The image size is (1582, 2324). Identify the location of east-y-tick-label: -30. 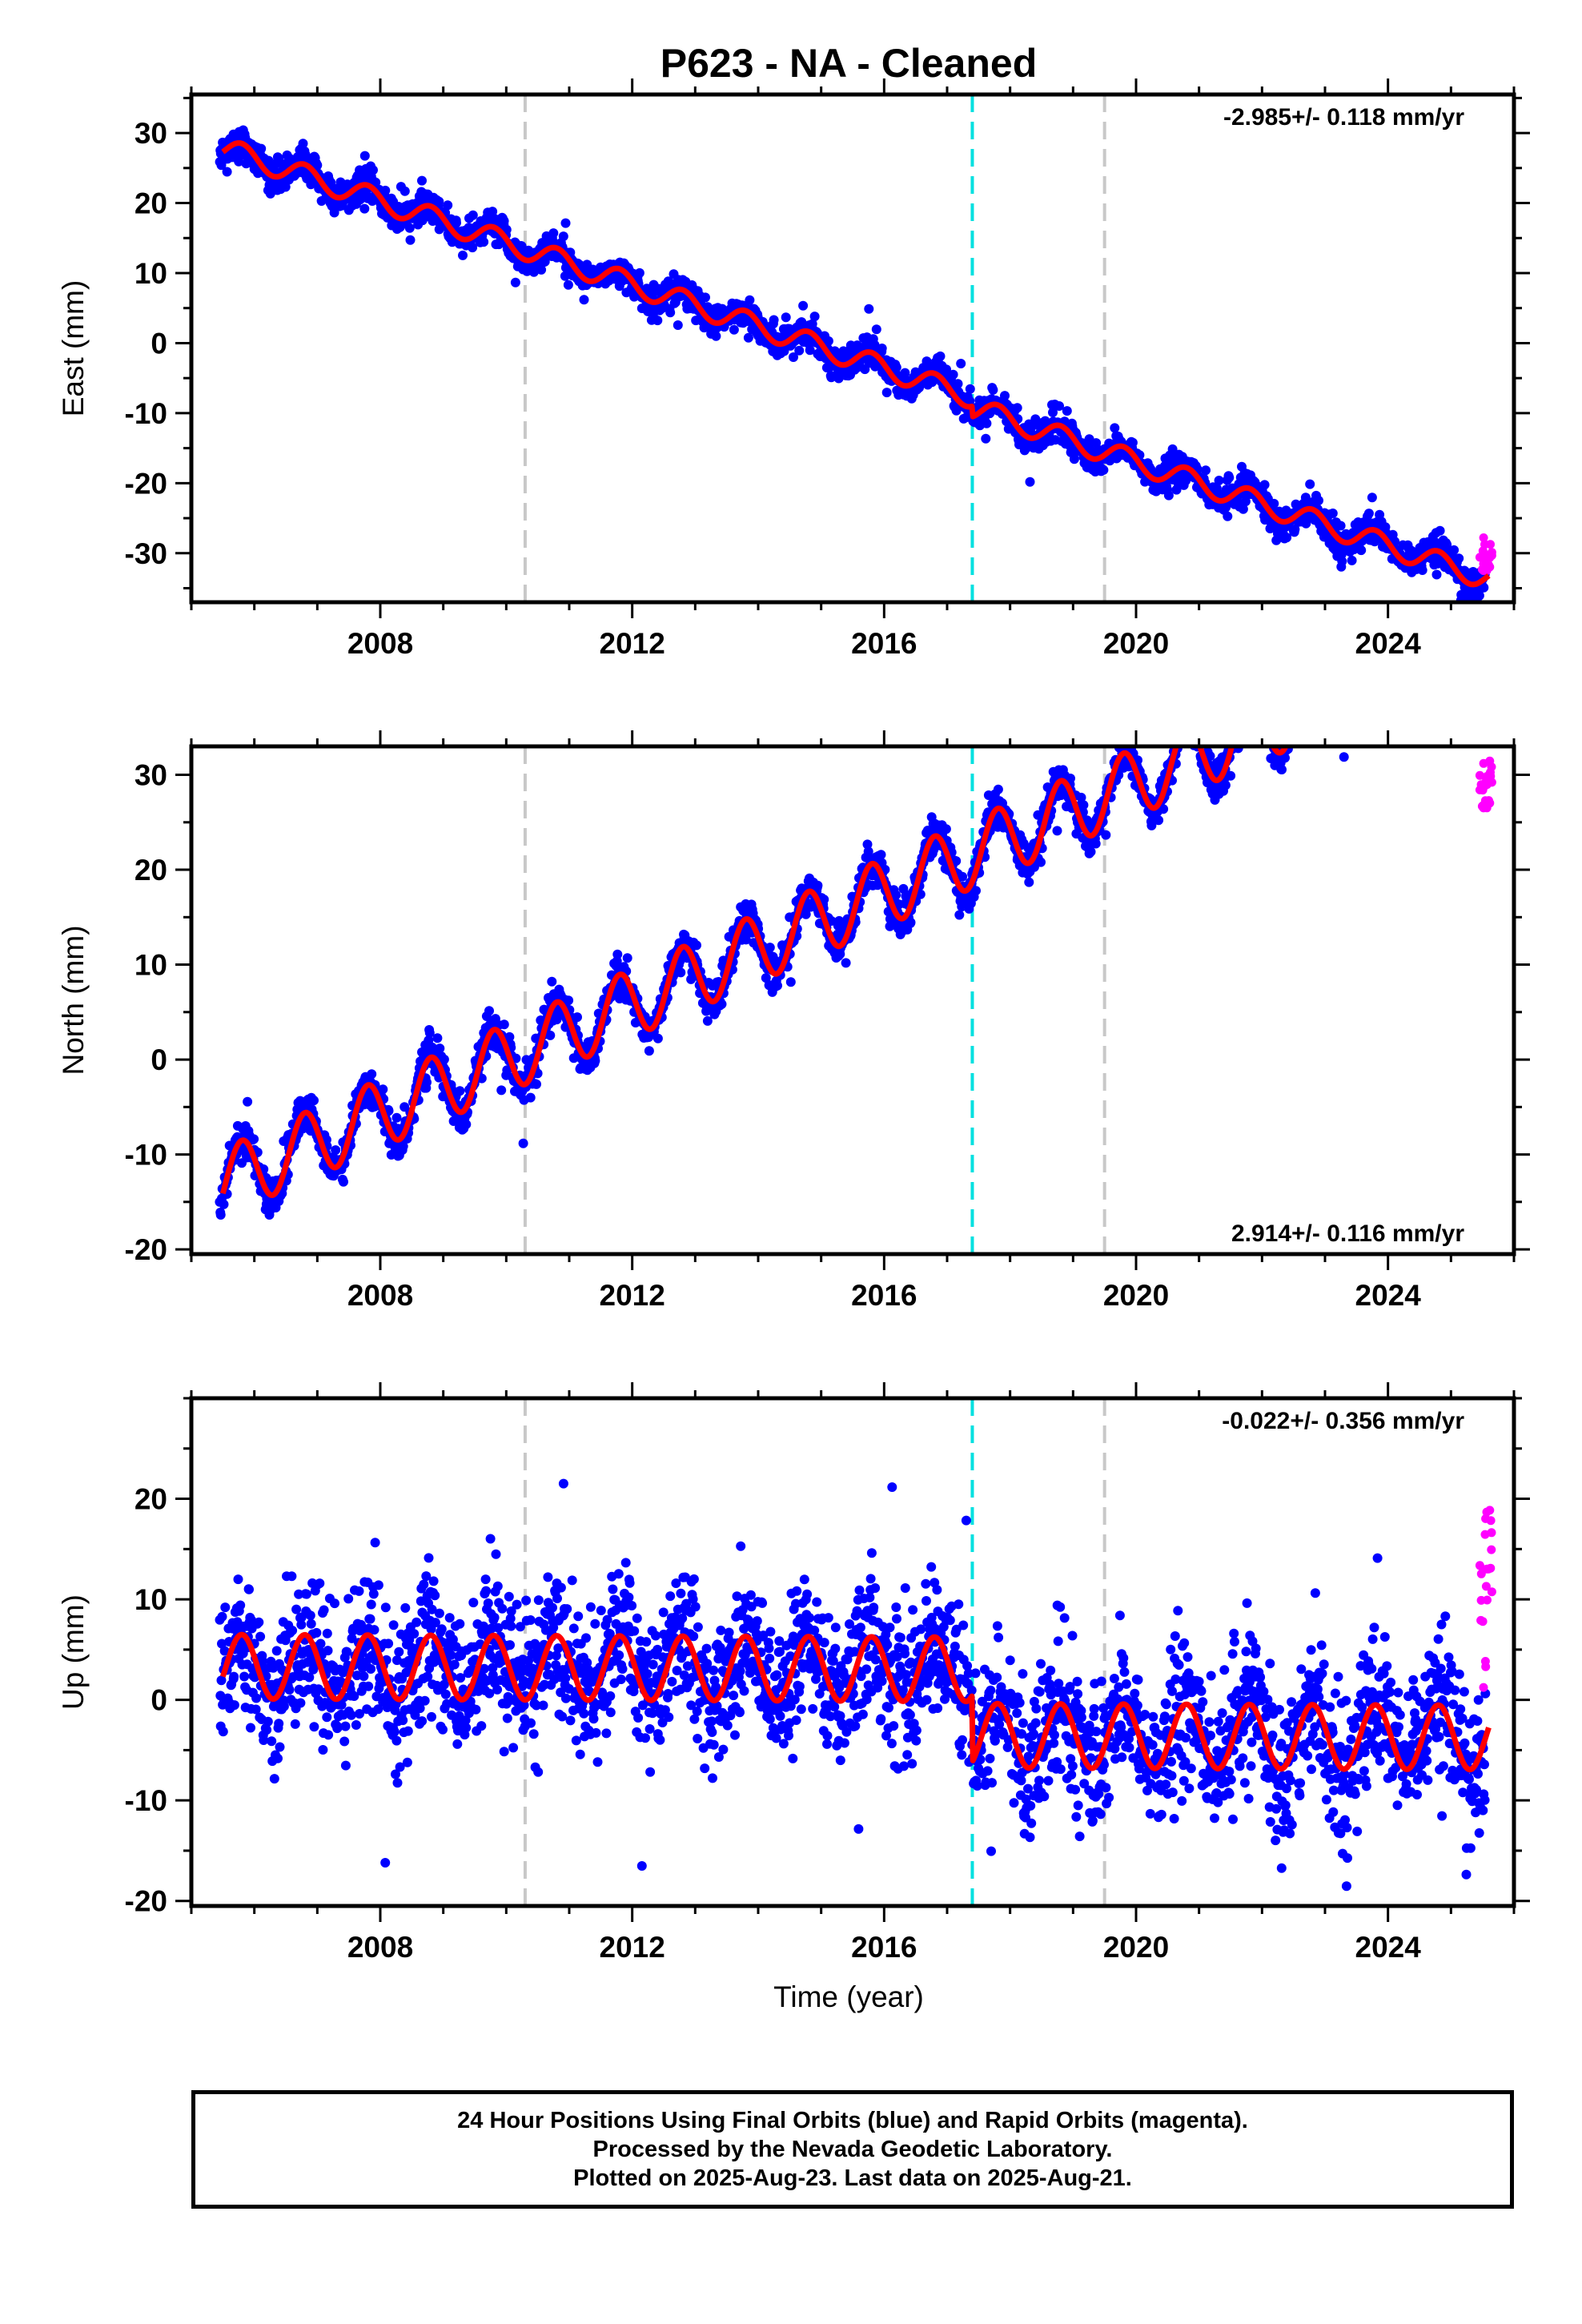
(146, 553).